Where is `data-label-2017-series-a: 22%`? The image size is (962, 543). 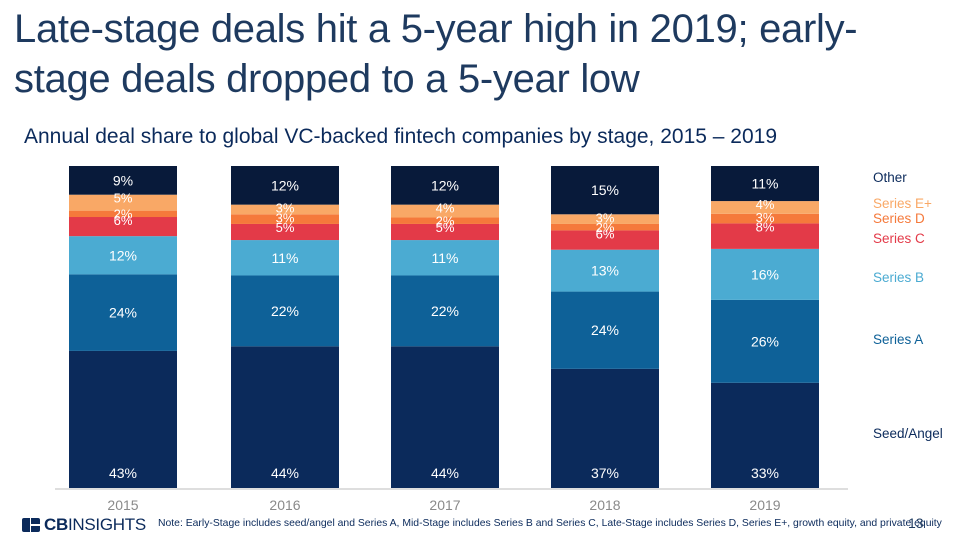 data-label-2017-series-a: 22% is located at coordinates (445, 311).